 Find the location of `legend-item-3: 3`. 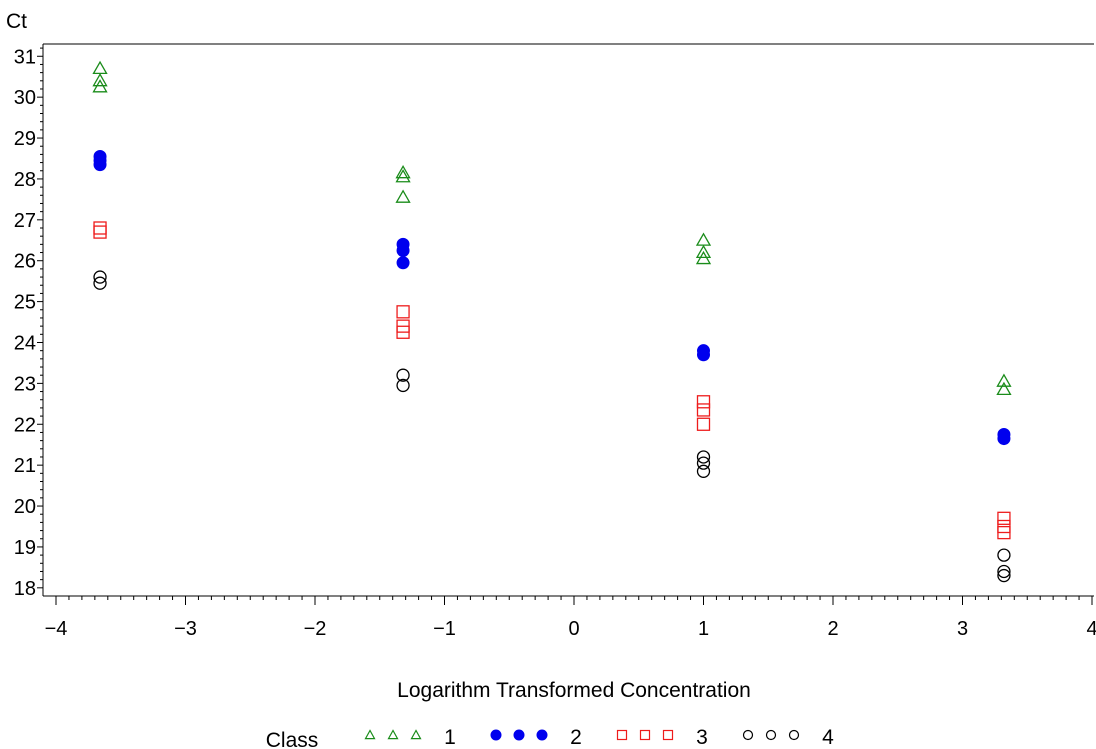

legend-item-3: 3 is located at coordinates (662, 737).